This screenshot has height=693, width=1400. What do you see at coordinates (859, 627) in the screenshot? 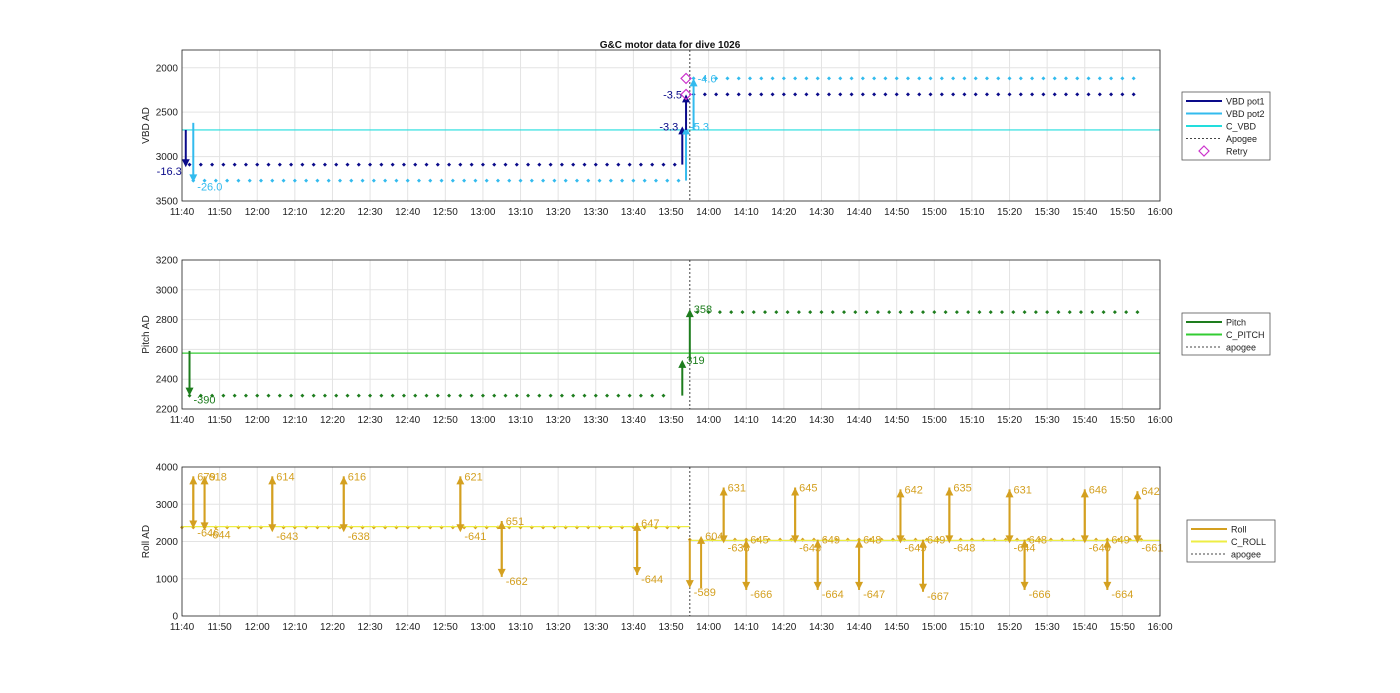
I see `x-tick-label: 14:40` at bounding box center [859, 627].